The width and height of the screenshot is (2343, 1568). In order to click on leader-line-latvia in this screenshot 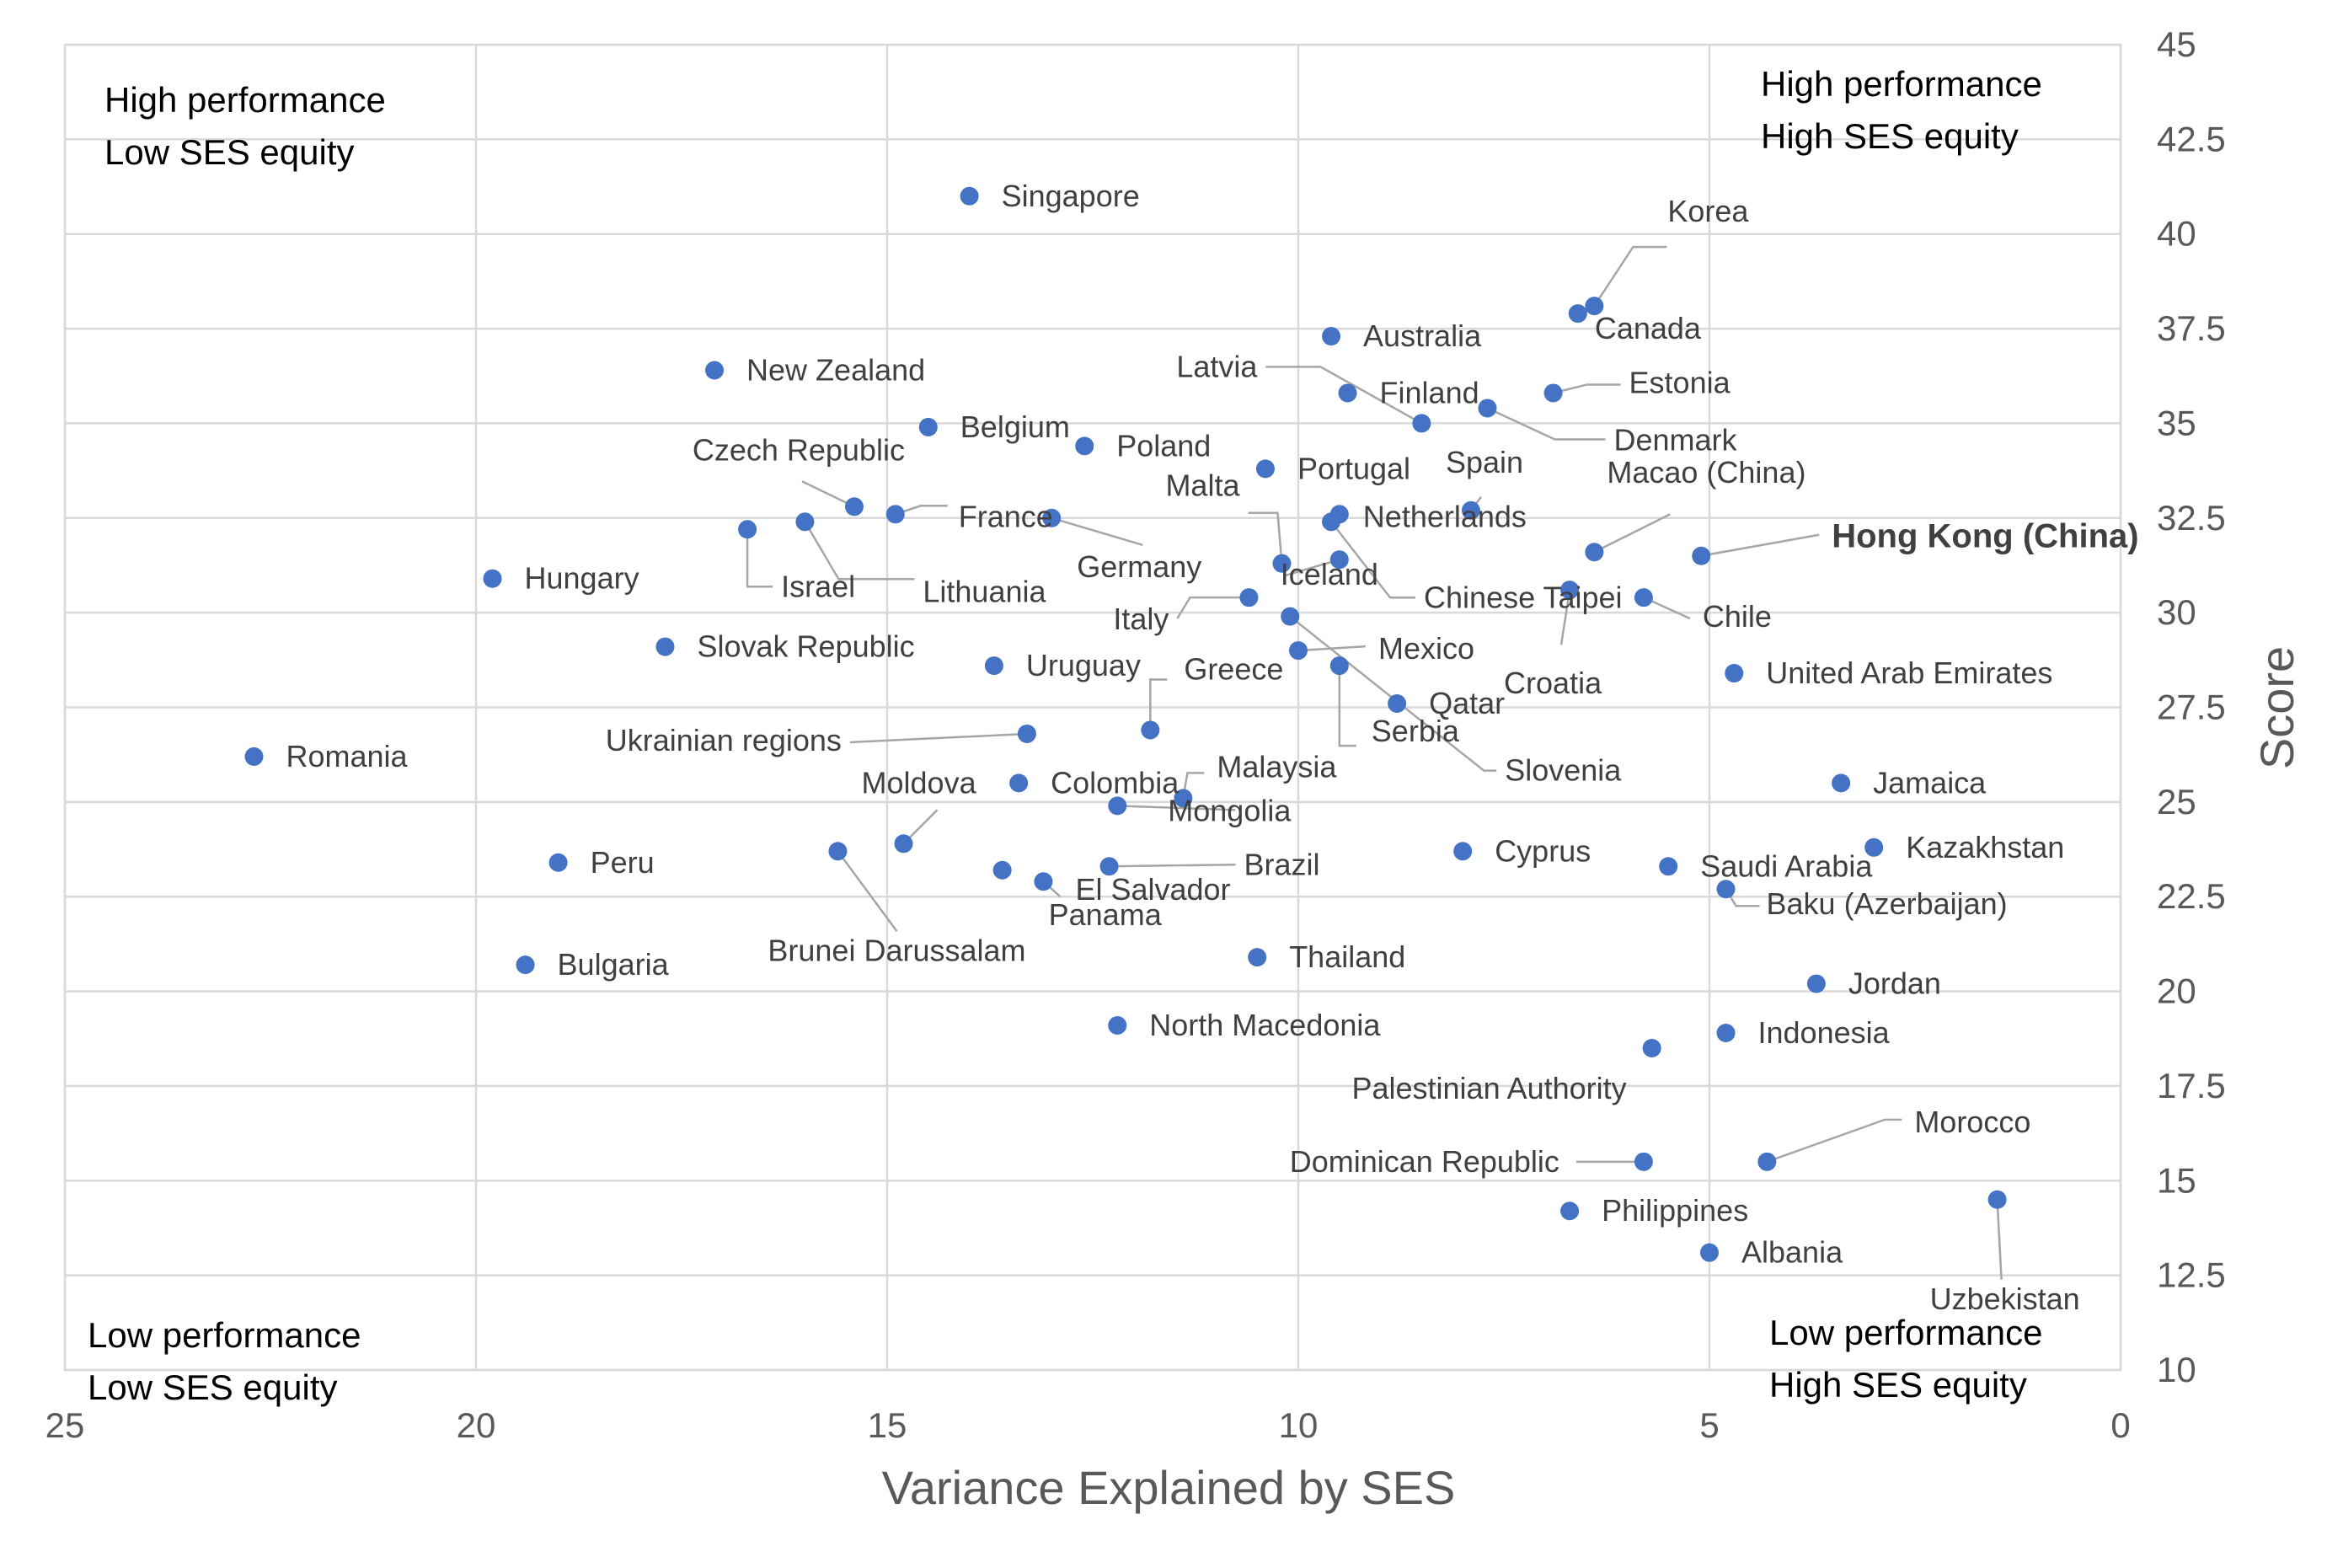, I will do `click(1344, 395)`.